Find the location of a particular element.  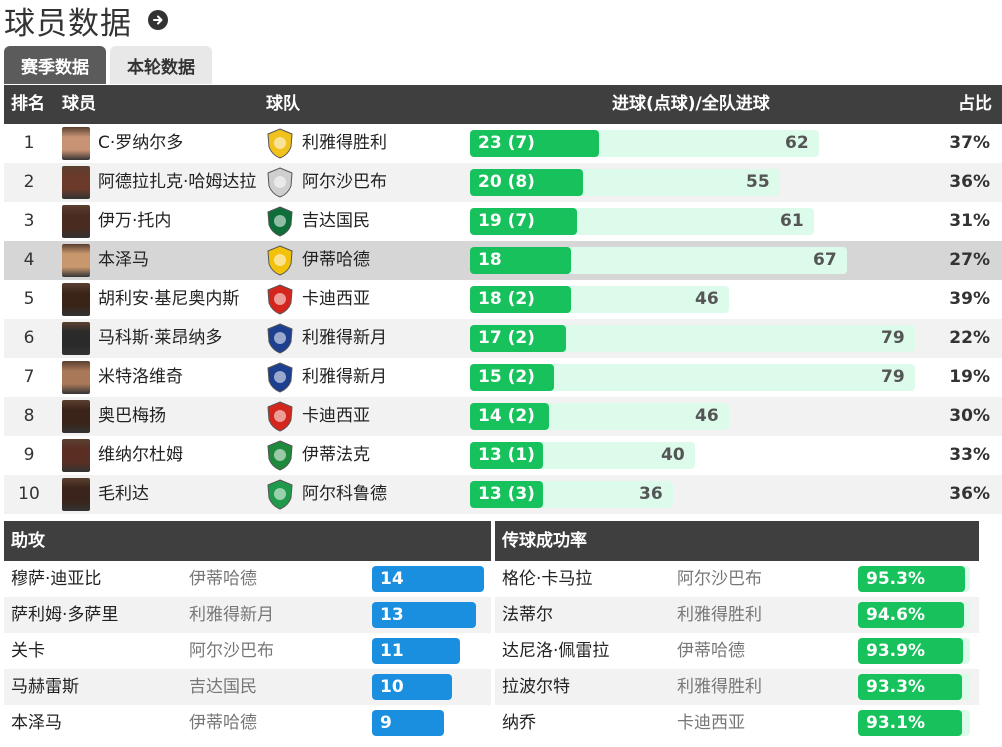

table-header: 排名 球员 球队 进球(点球)/全队进球 占比 is located at coordinates (503, 104).